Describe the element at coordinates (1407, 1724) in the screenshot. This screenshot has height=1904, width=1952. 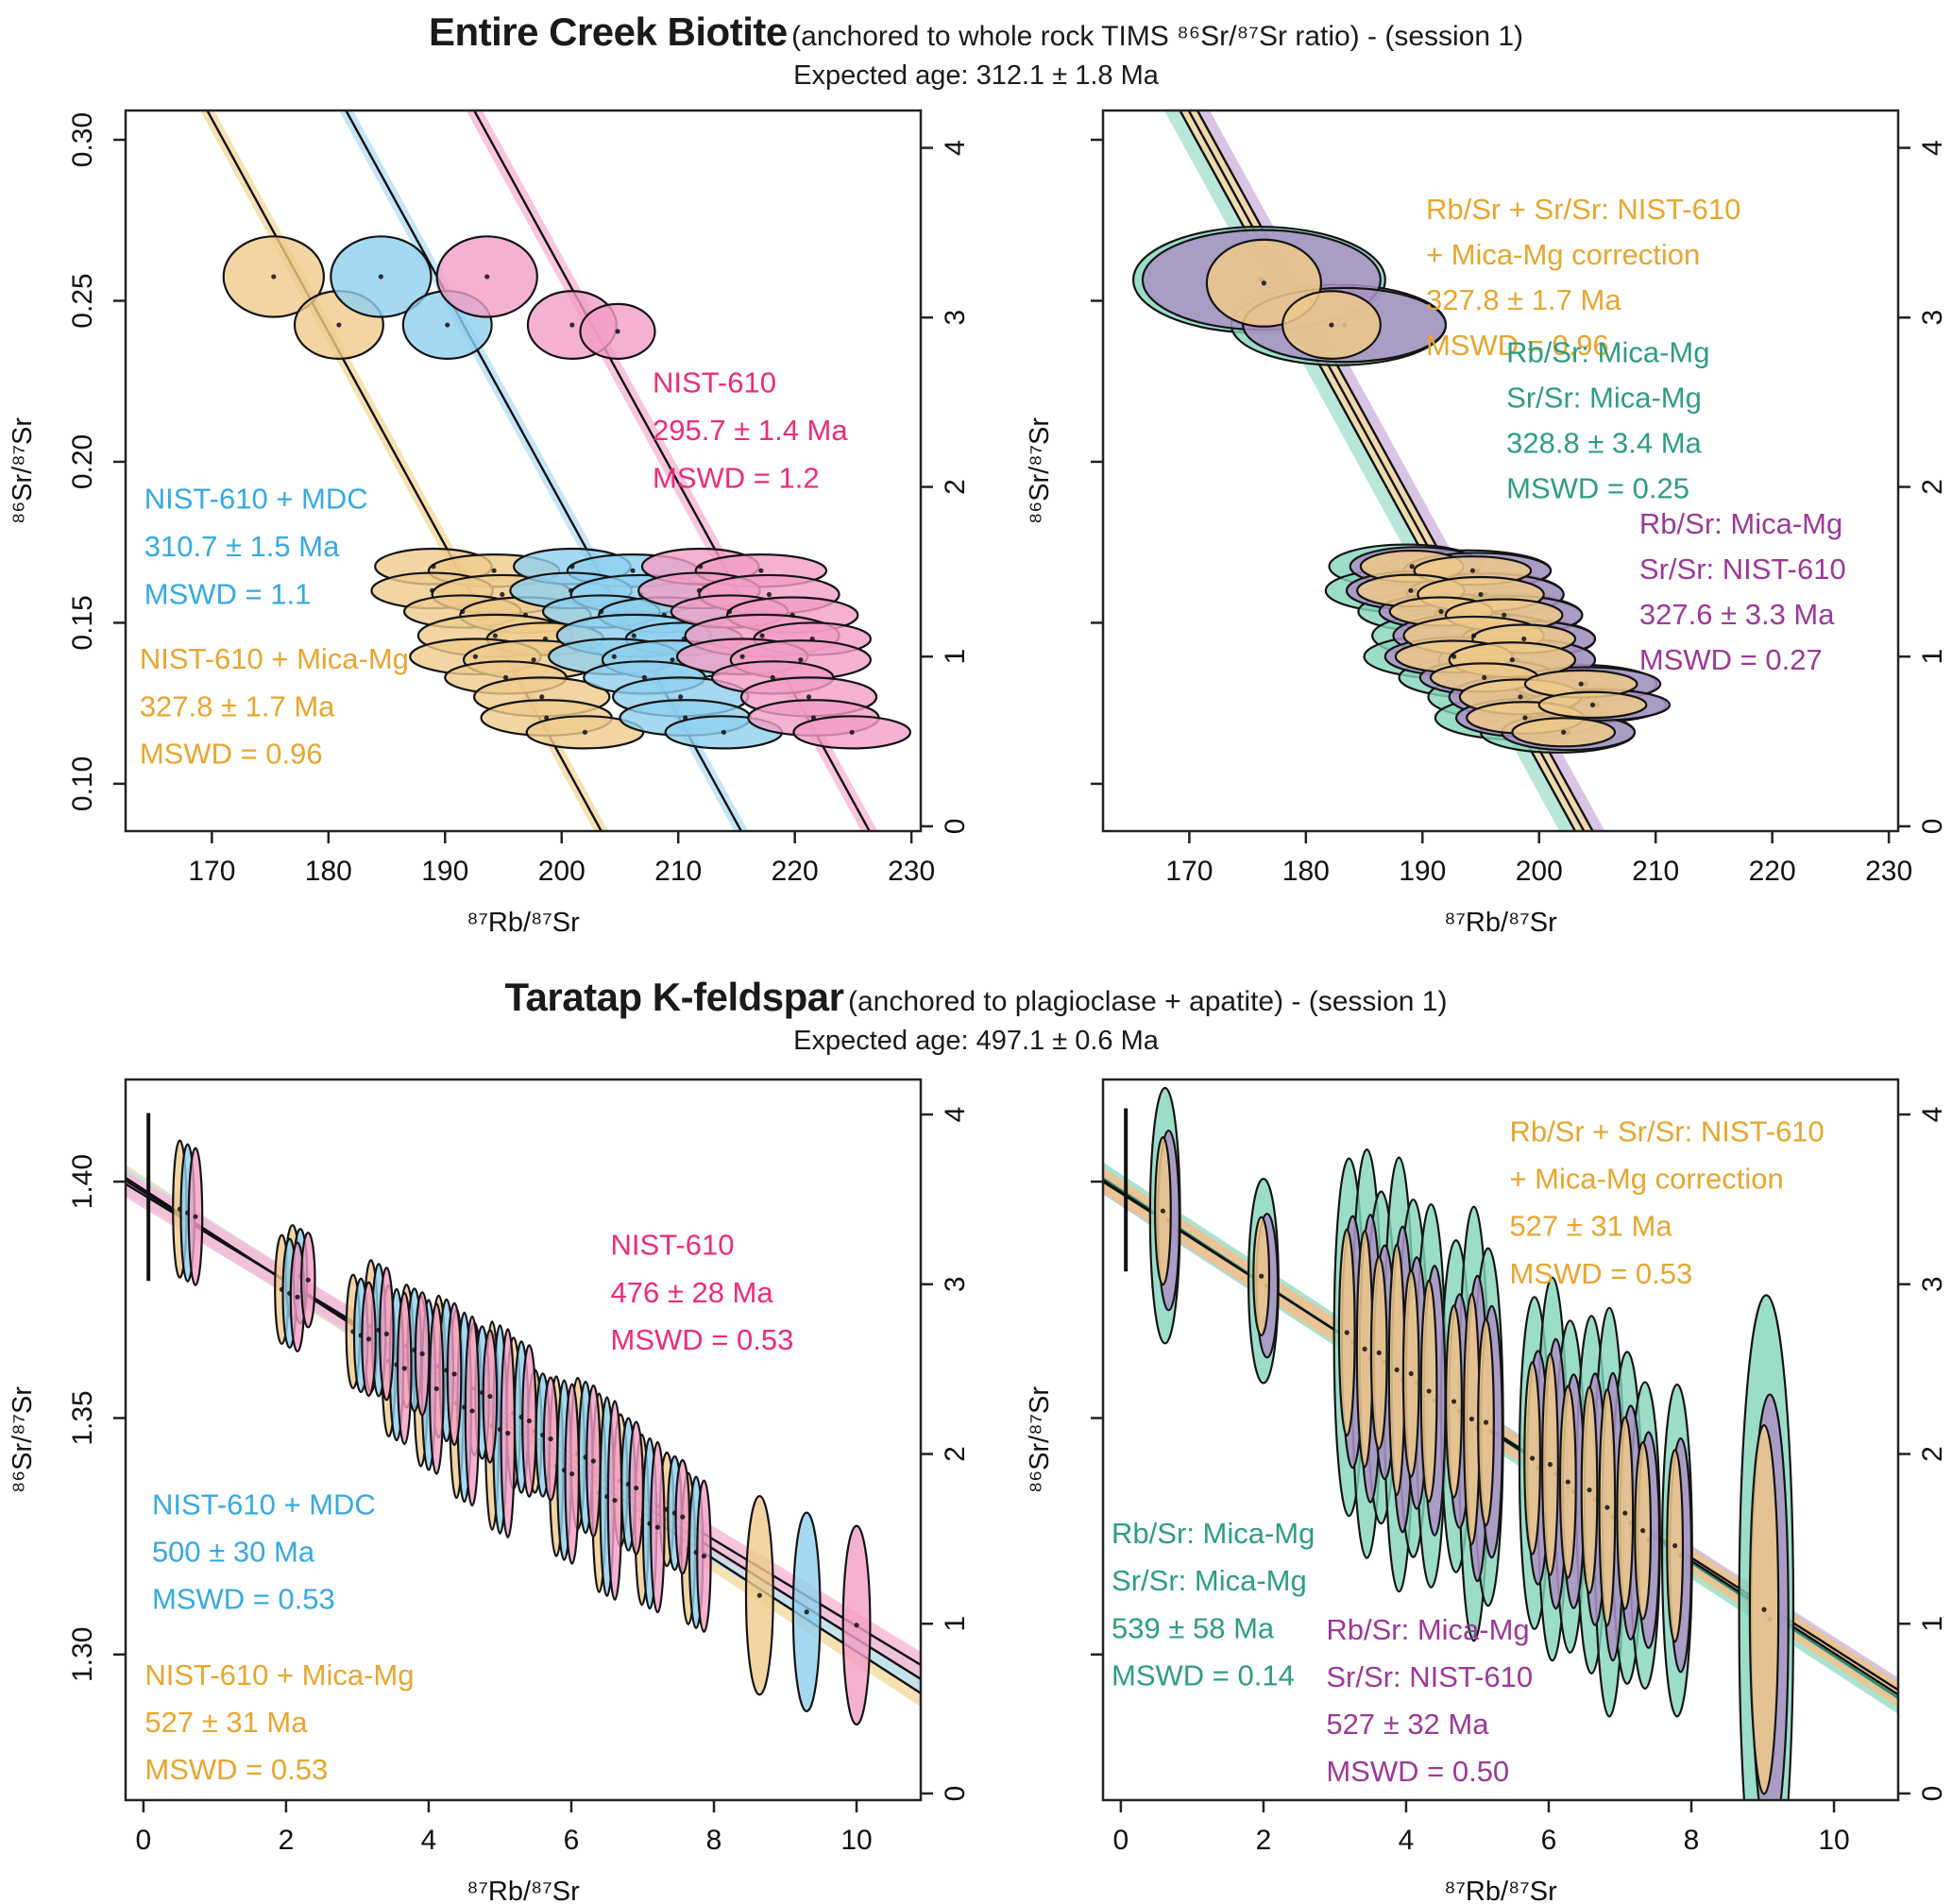
I see `legend-line: 527 ± 32 Ma` at that location.